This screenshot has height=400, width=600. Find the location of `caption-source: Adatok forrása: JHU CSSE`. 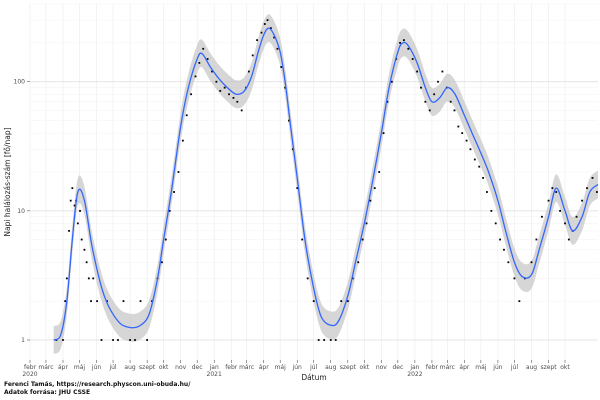

caption-source: Adatok forrása: JHU CSSE is located at coordinates (47, 392).